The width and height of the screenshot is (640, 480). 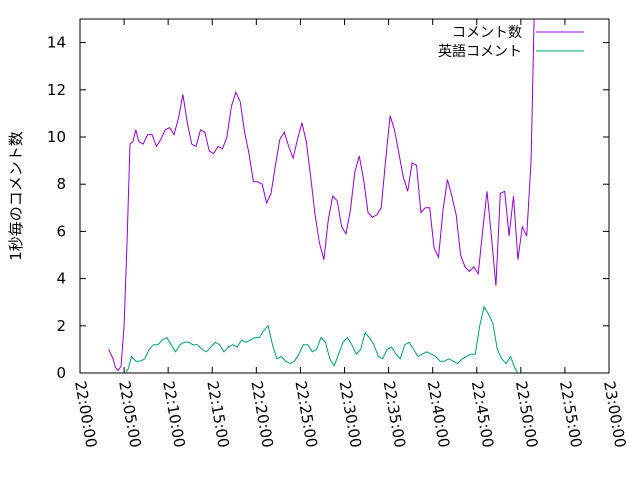 I want to click on x-tick-label: 22:55:00, so click(x=570, y=414).